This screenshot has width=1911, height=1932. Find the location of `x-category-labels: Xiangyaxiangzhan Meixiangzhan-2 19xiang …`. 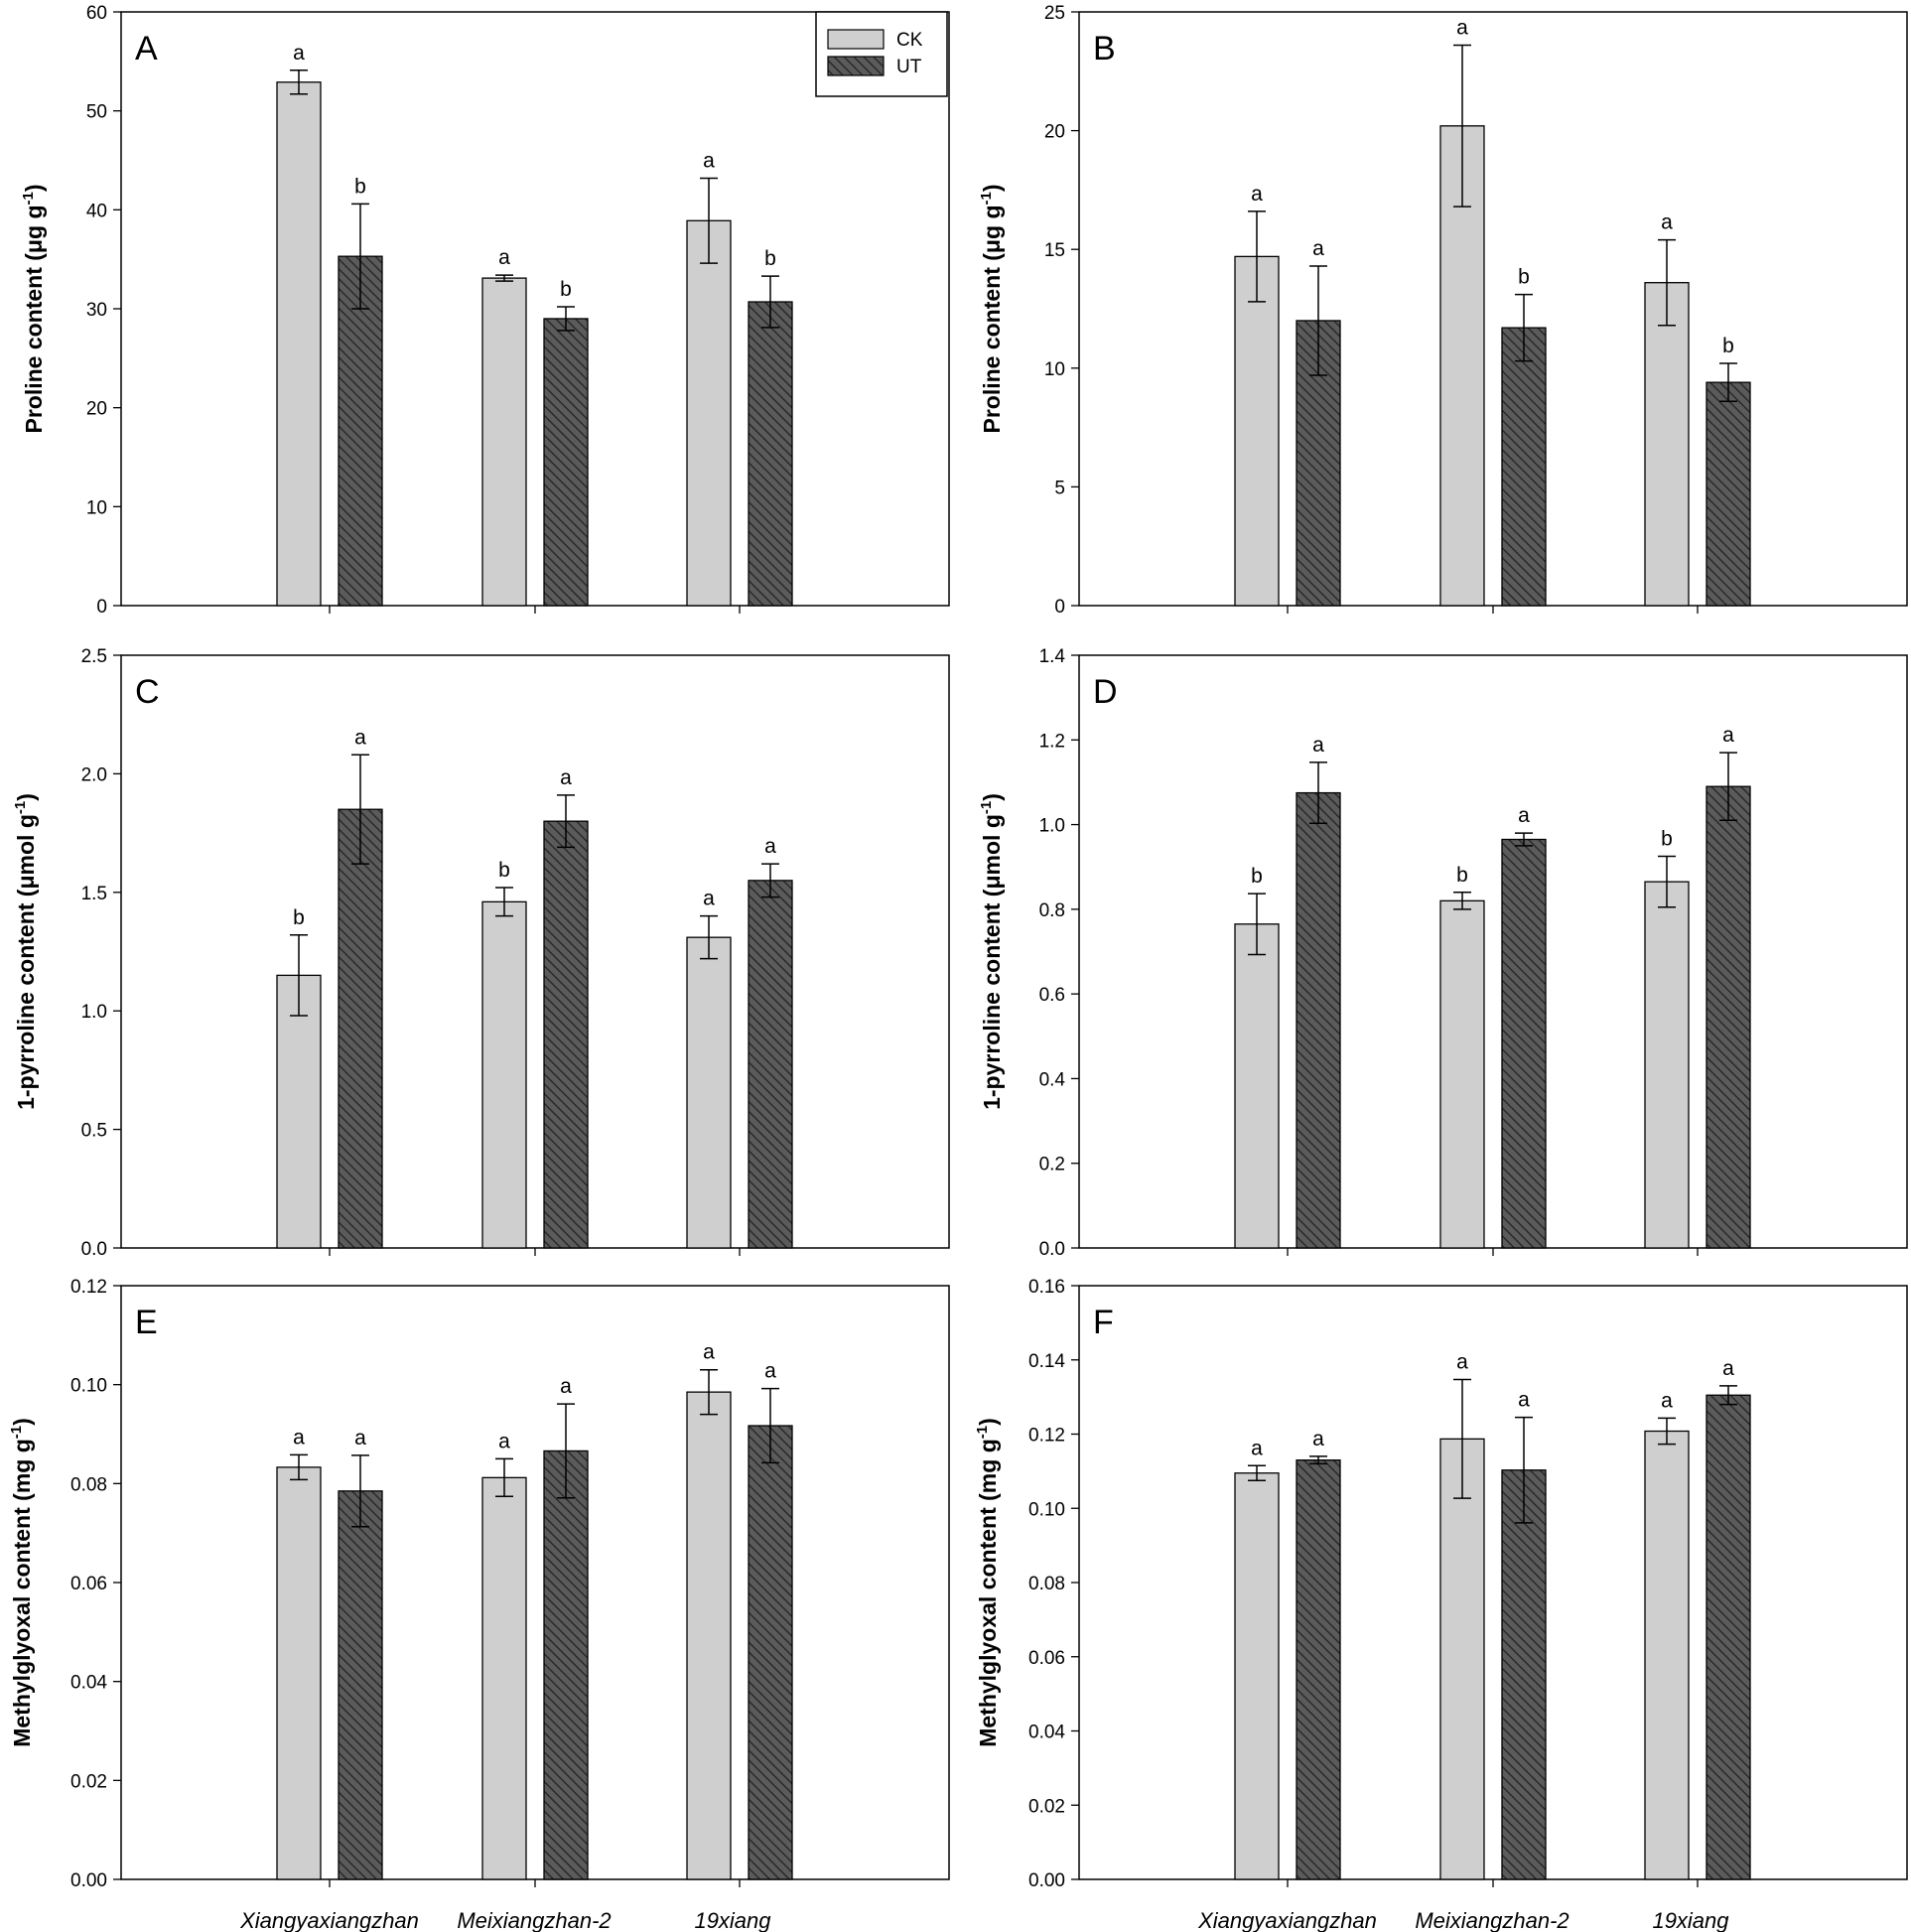

x-category-labels: Xiangyaxiangzhan Meixiangzhan-2 19xiang … is located at coordinates (984, 1920).